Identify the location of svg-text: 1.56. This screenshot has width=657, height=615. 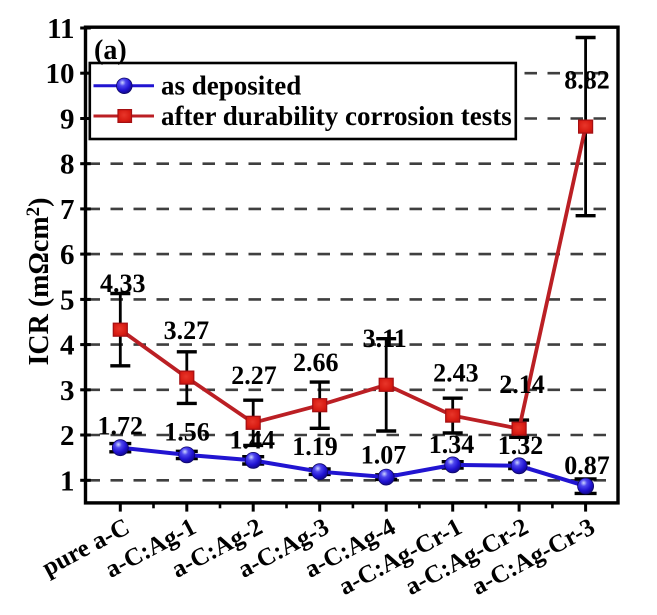
(187, 432).